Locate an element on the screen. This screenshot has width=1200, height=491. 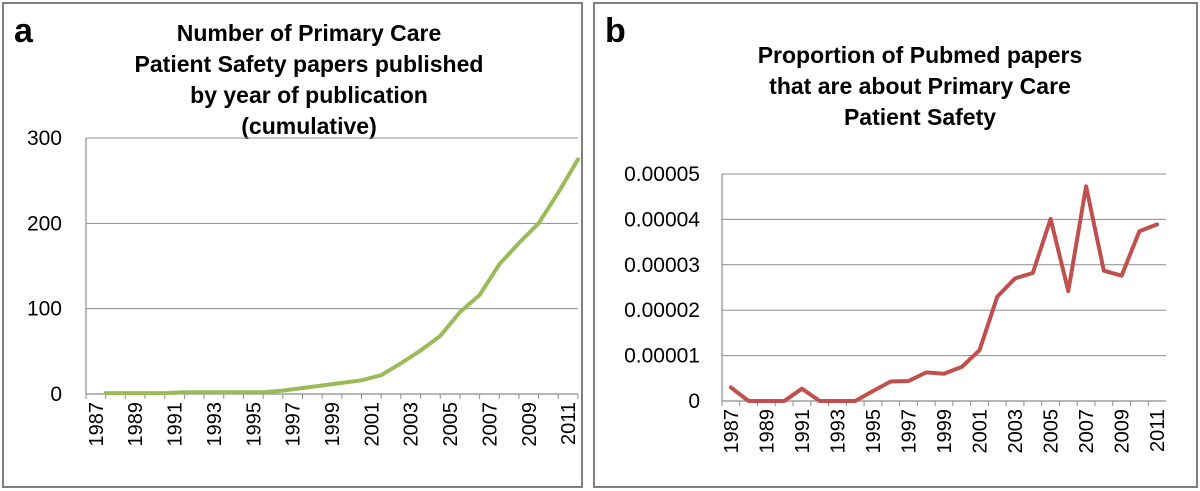
y-tick-label-b: 0 is located at coordinates (694, 401).